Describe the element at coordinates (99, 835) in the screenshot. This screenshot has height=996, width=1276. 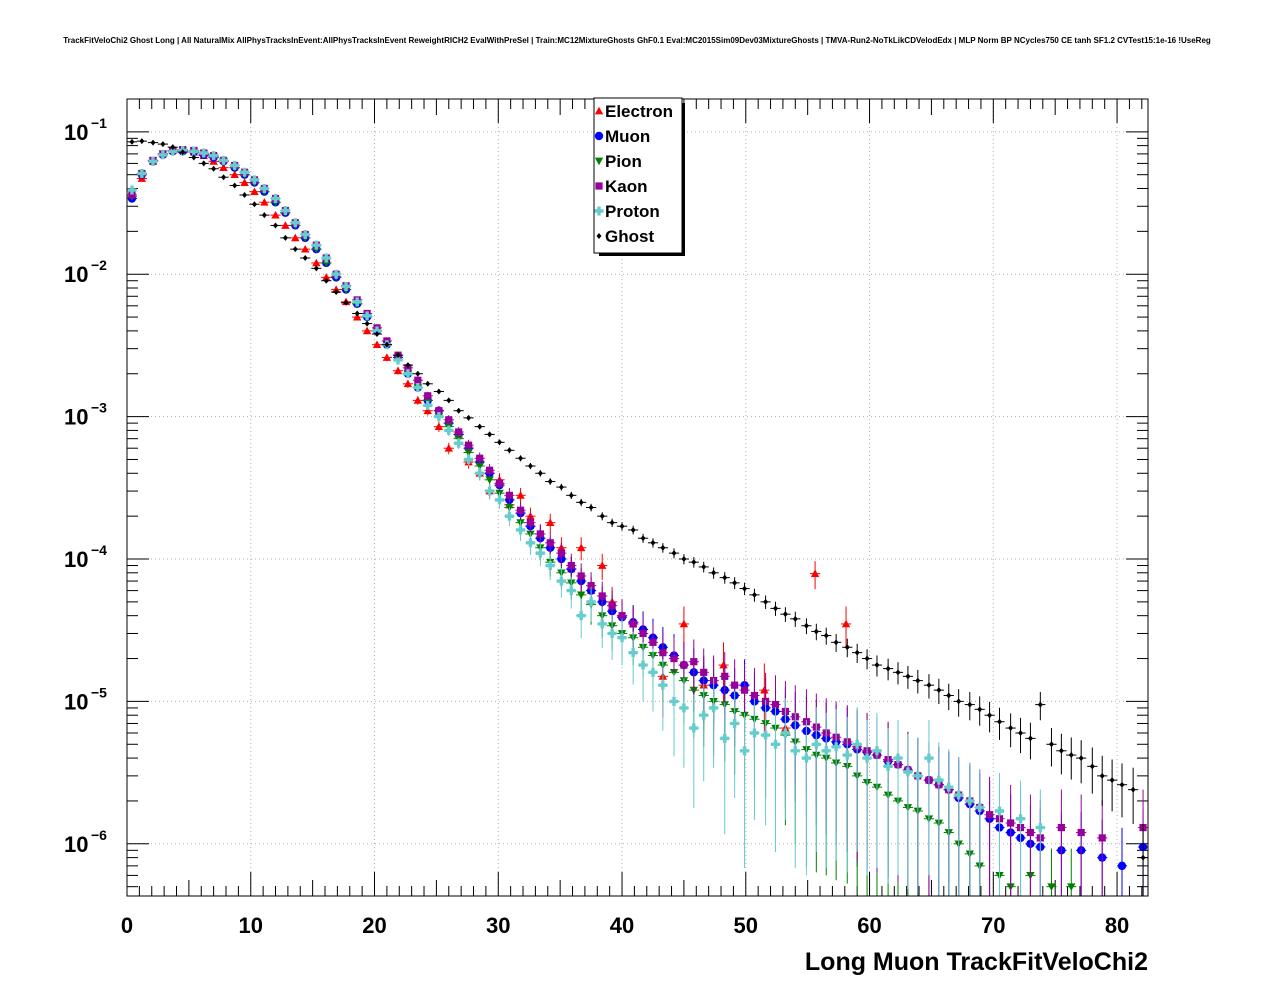
I see `y-tick-exponent: −6` at that location.